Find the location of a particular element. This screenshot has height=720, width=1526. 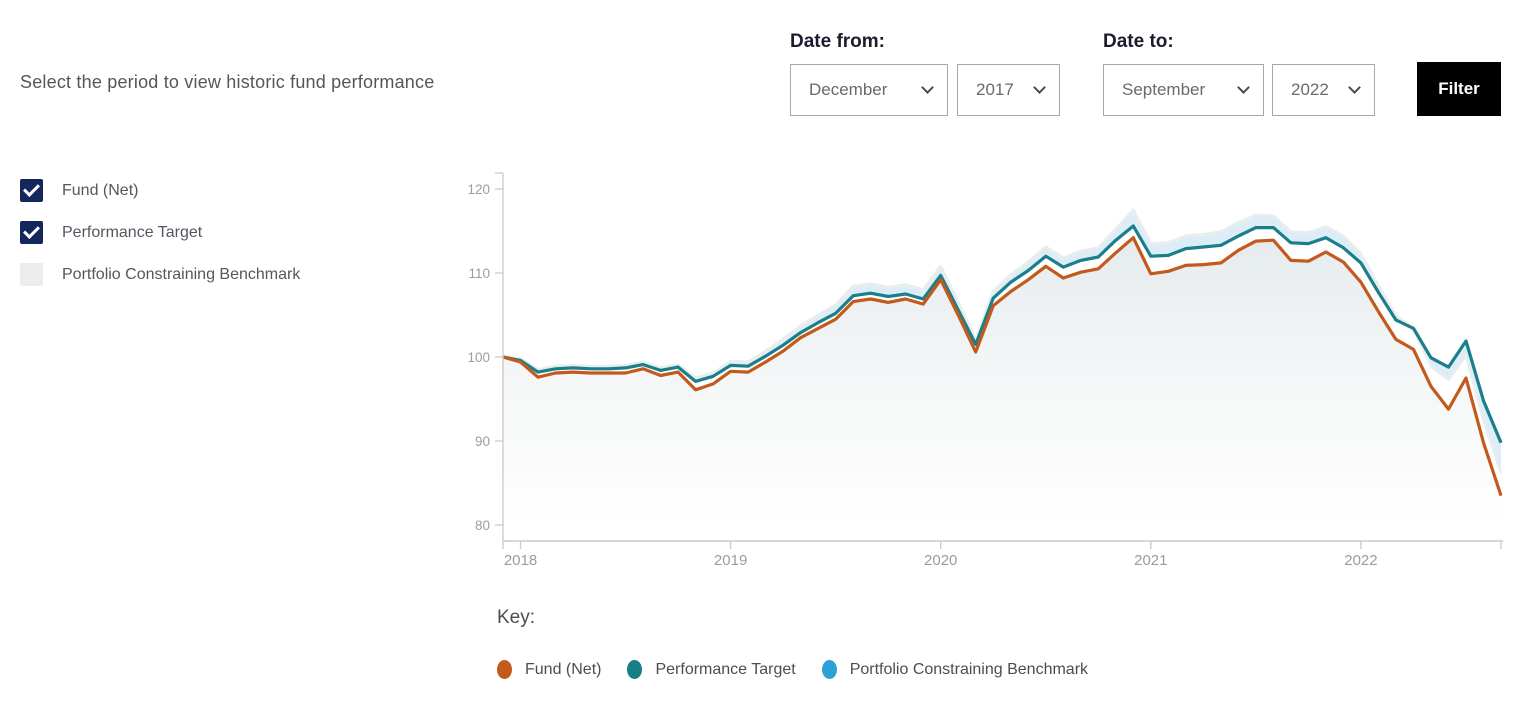

benchmark-checkbox is located at coordinates (31, 274).